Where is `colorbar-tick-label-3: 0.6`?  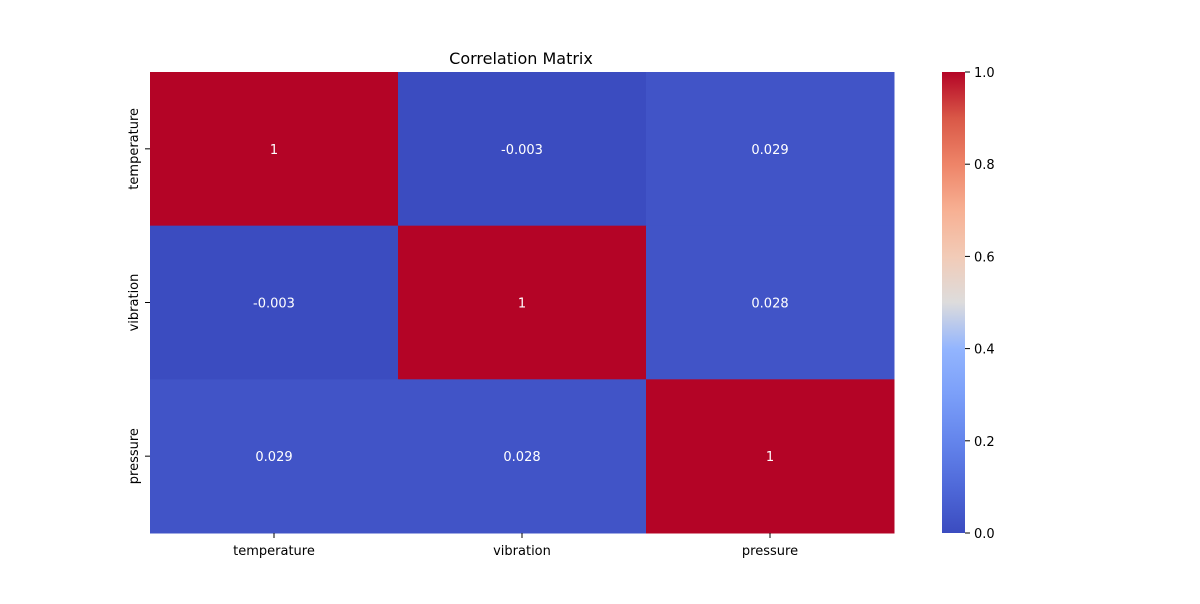
colorbar-tick-label-3: 0.6 is located at coordinates (984, 257).